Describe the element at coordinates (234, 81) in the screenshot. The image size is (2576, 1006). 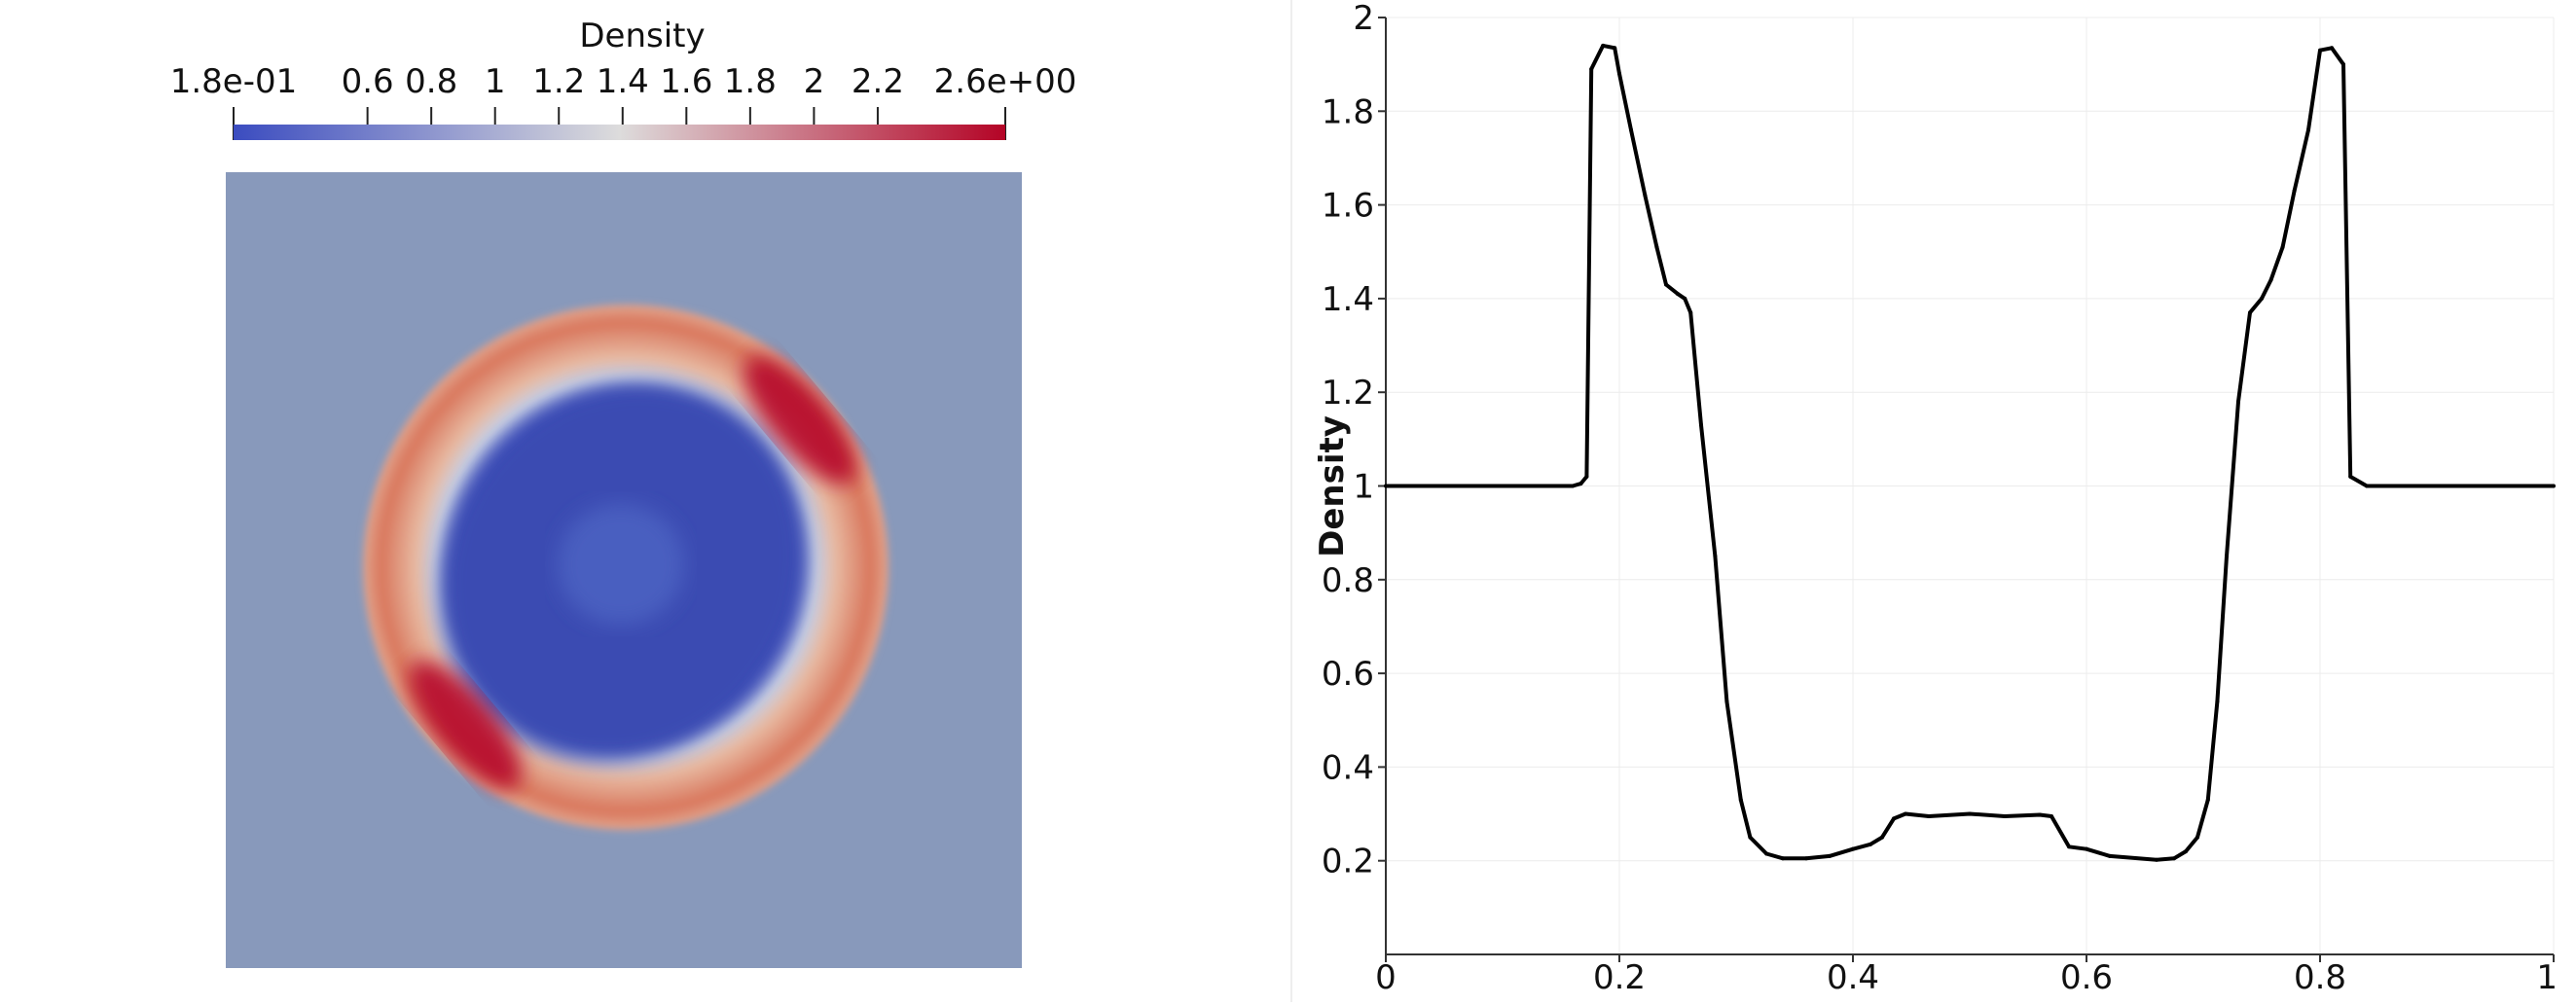
I see `colorbar-min-label: 1.8e-01` at that location.